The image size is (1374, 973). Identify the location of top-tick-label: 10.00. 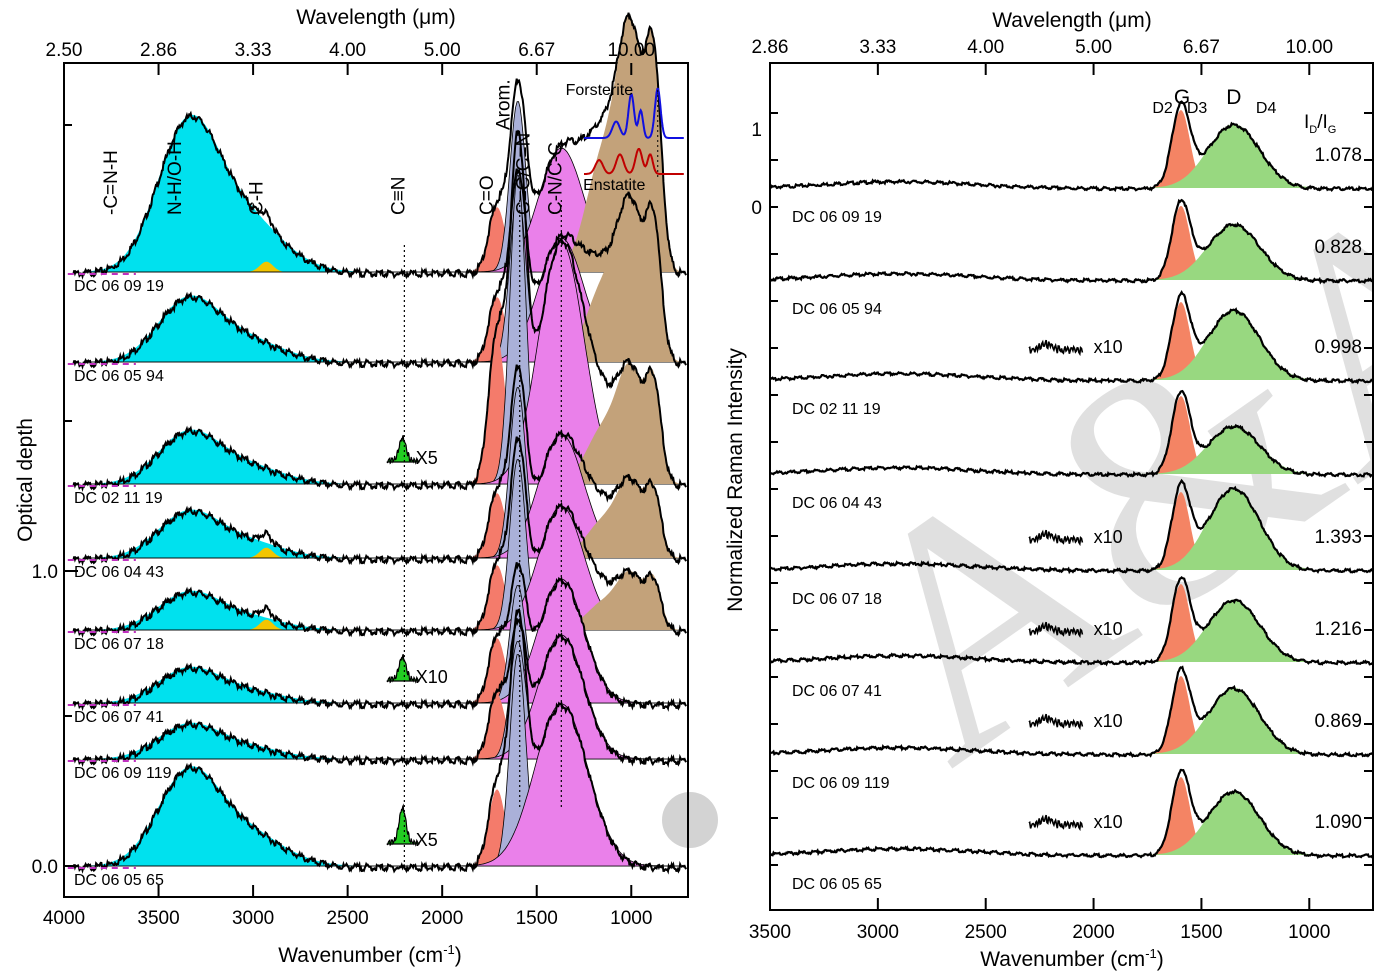
(1310, 47).